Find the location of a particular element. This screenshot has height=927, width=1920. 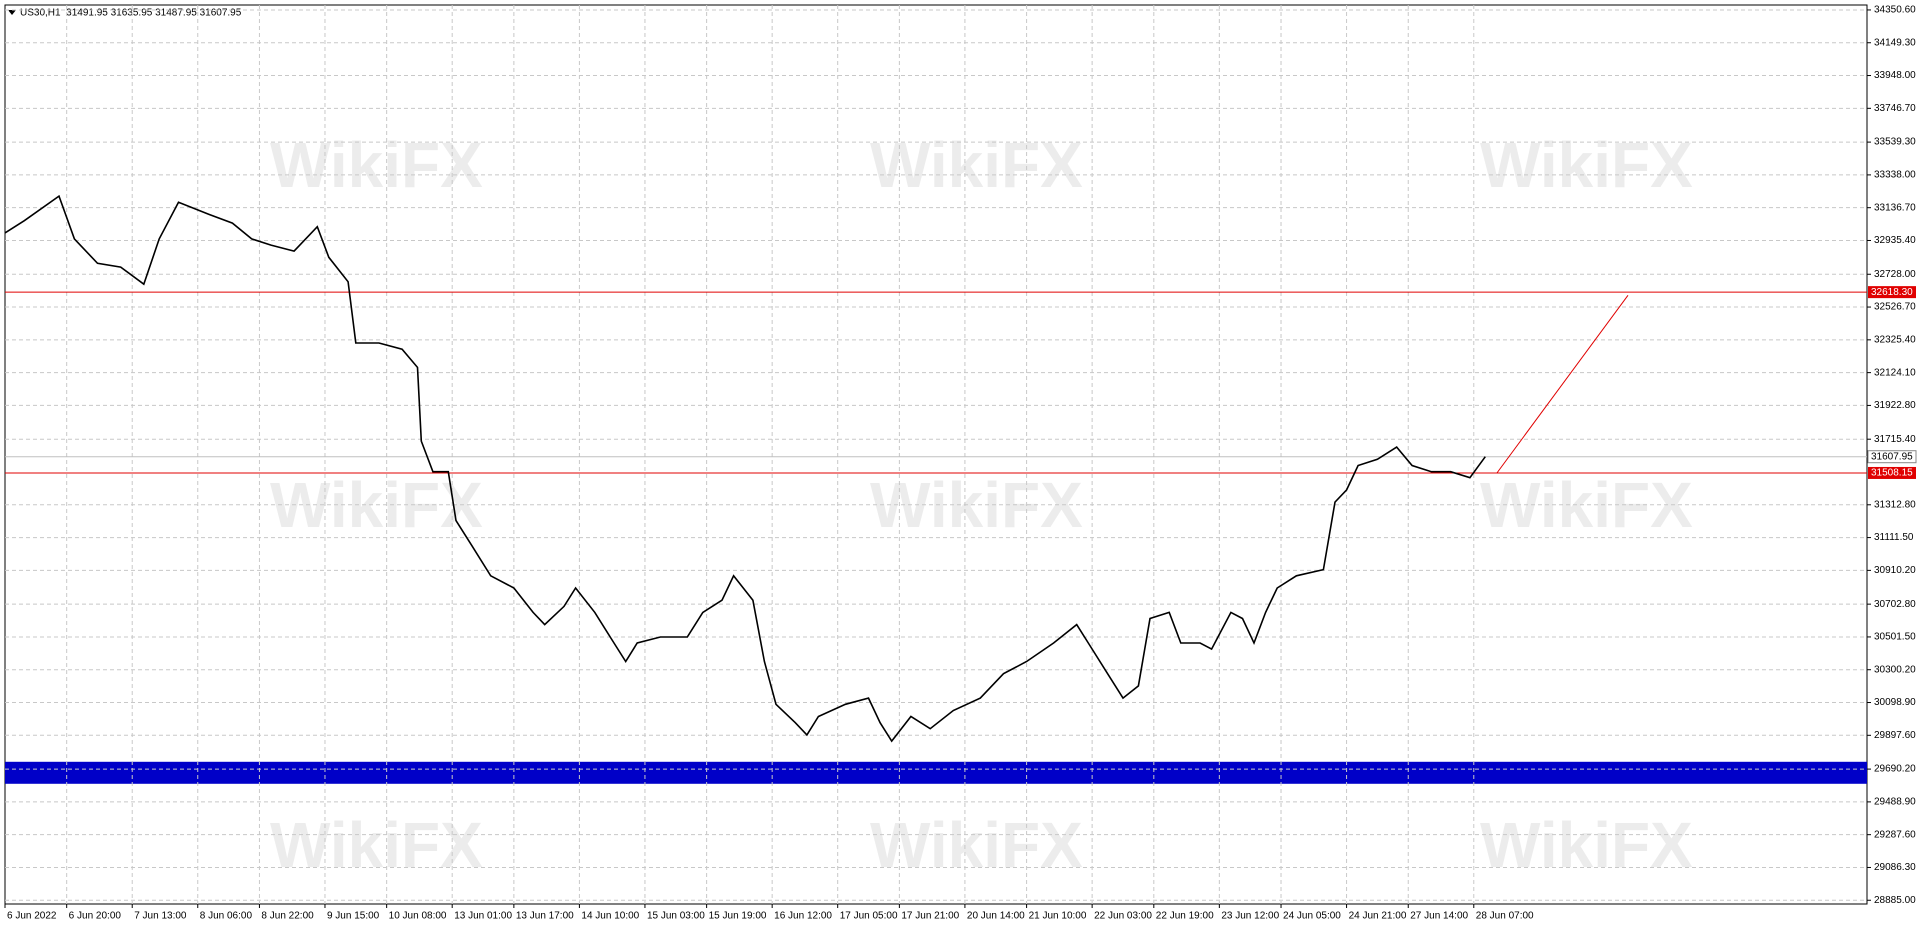

x-tick-label: 24 Jun 21:00 is located at coordinates (1378, 916).